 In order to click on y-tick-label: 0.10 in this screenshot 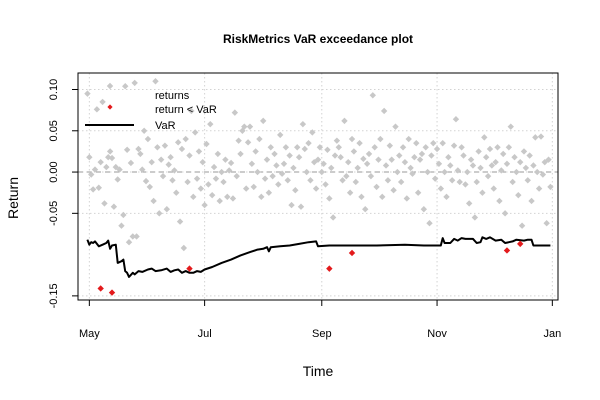, I will do `click(54, 89)`.